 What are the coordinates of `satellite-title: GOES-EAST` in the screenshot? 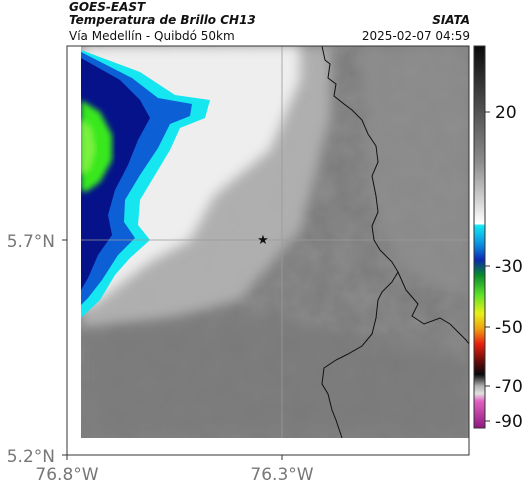 It's located at (107, 7).